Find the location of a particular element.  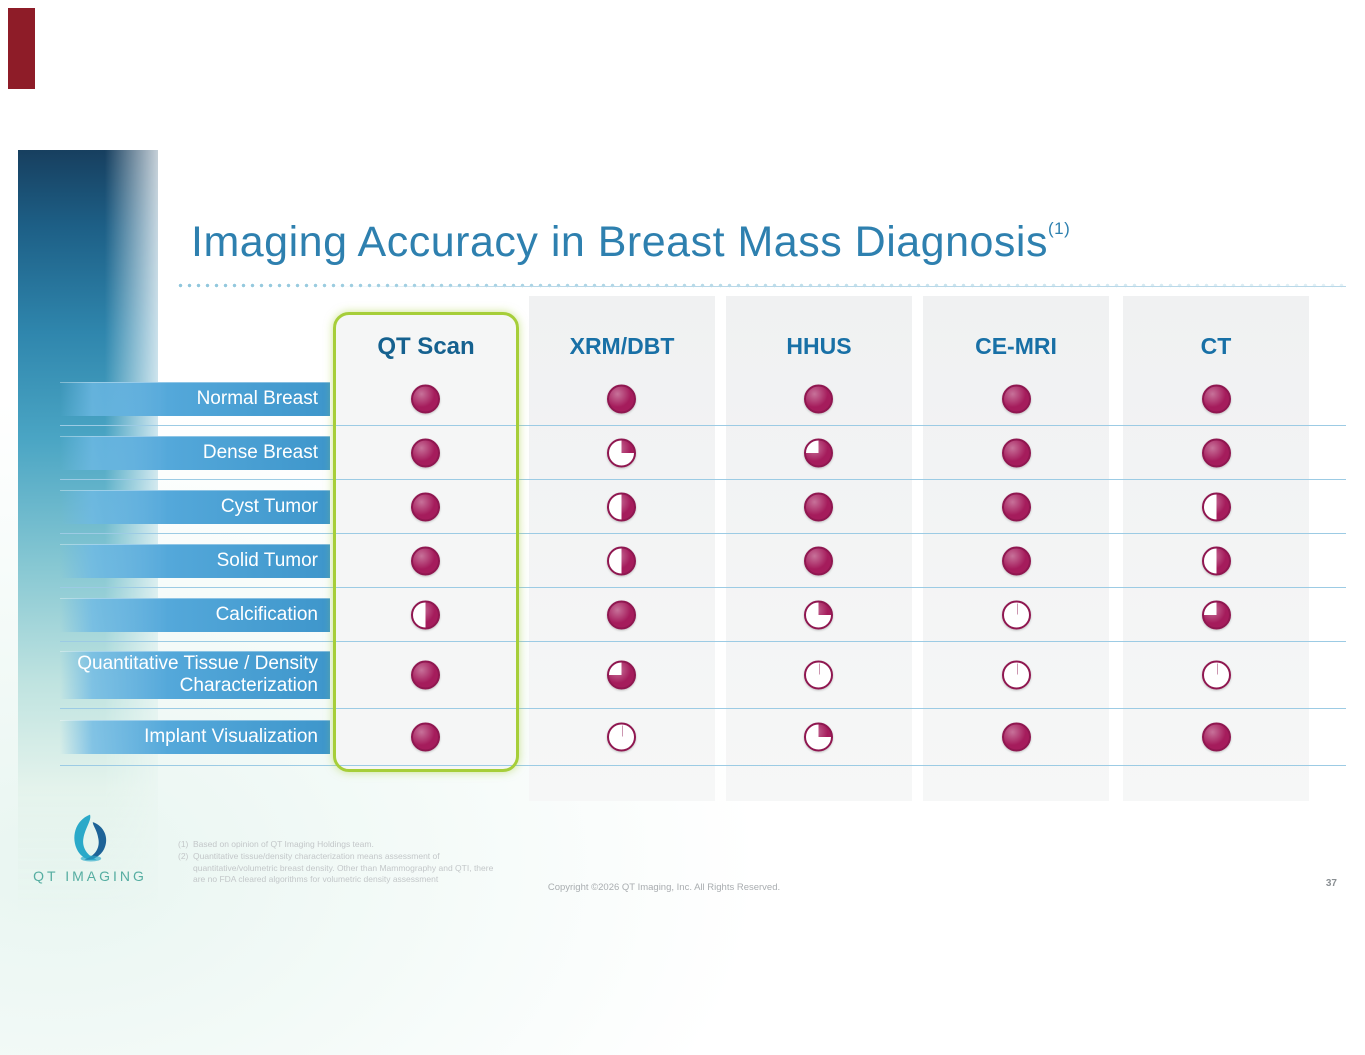

column-header-hhus: HHUS is located at coordinates (819, 346).